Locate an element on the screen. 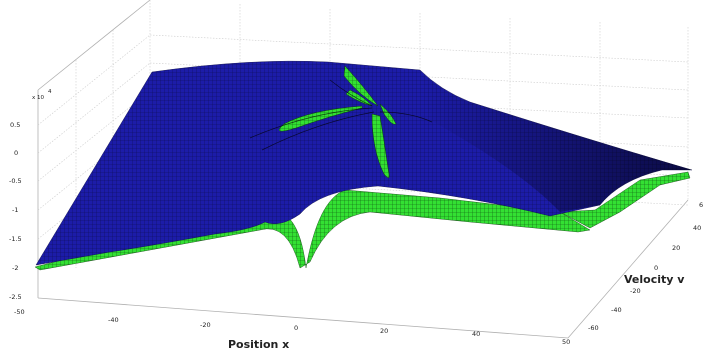  y-tick-label: -40 is located at coordinates (616, 310).